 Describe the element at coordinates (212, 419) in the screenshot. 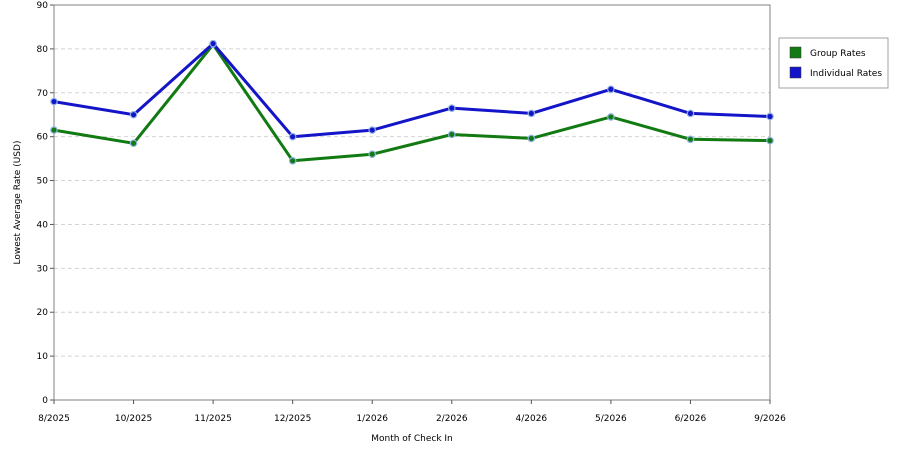

I see `x-tick-label: 11/2025` at that location.